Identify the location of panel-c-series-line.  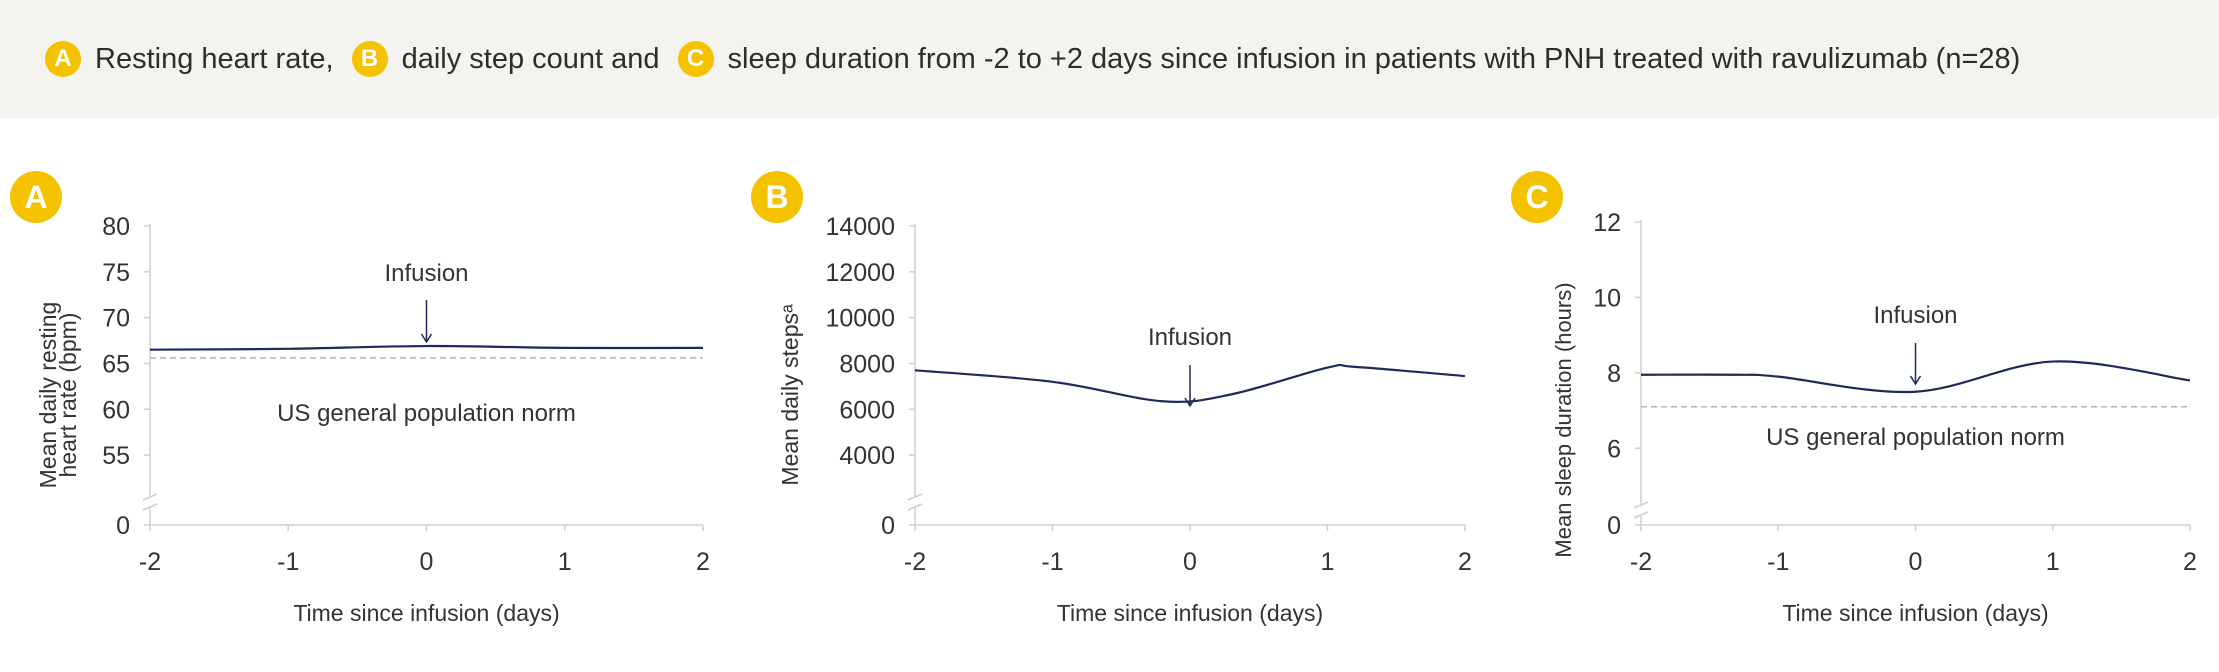
(1915, 377).